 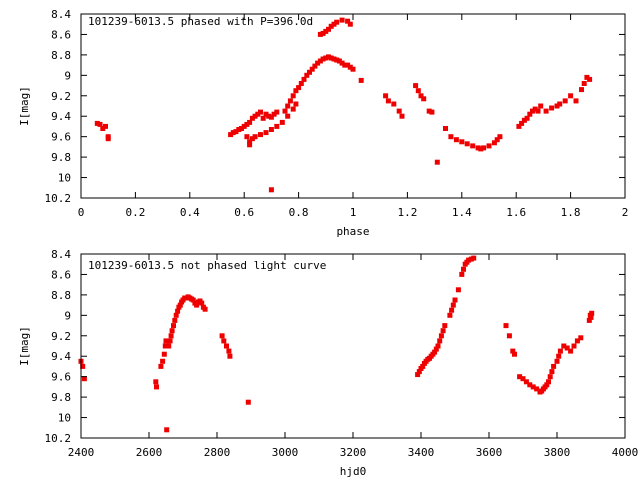 What do you see at coordinates (61, 55) in the screenshot?
I see `y-tick-label: 8.8` at bounding box center [61, 55].